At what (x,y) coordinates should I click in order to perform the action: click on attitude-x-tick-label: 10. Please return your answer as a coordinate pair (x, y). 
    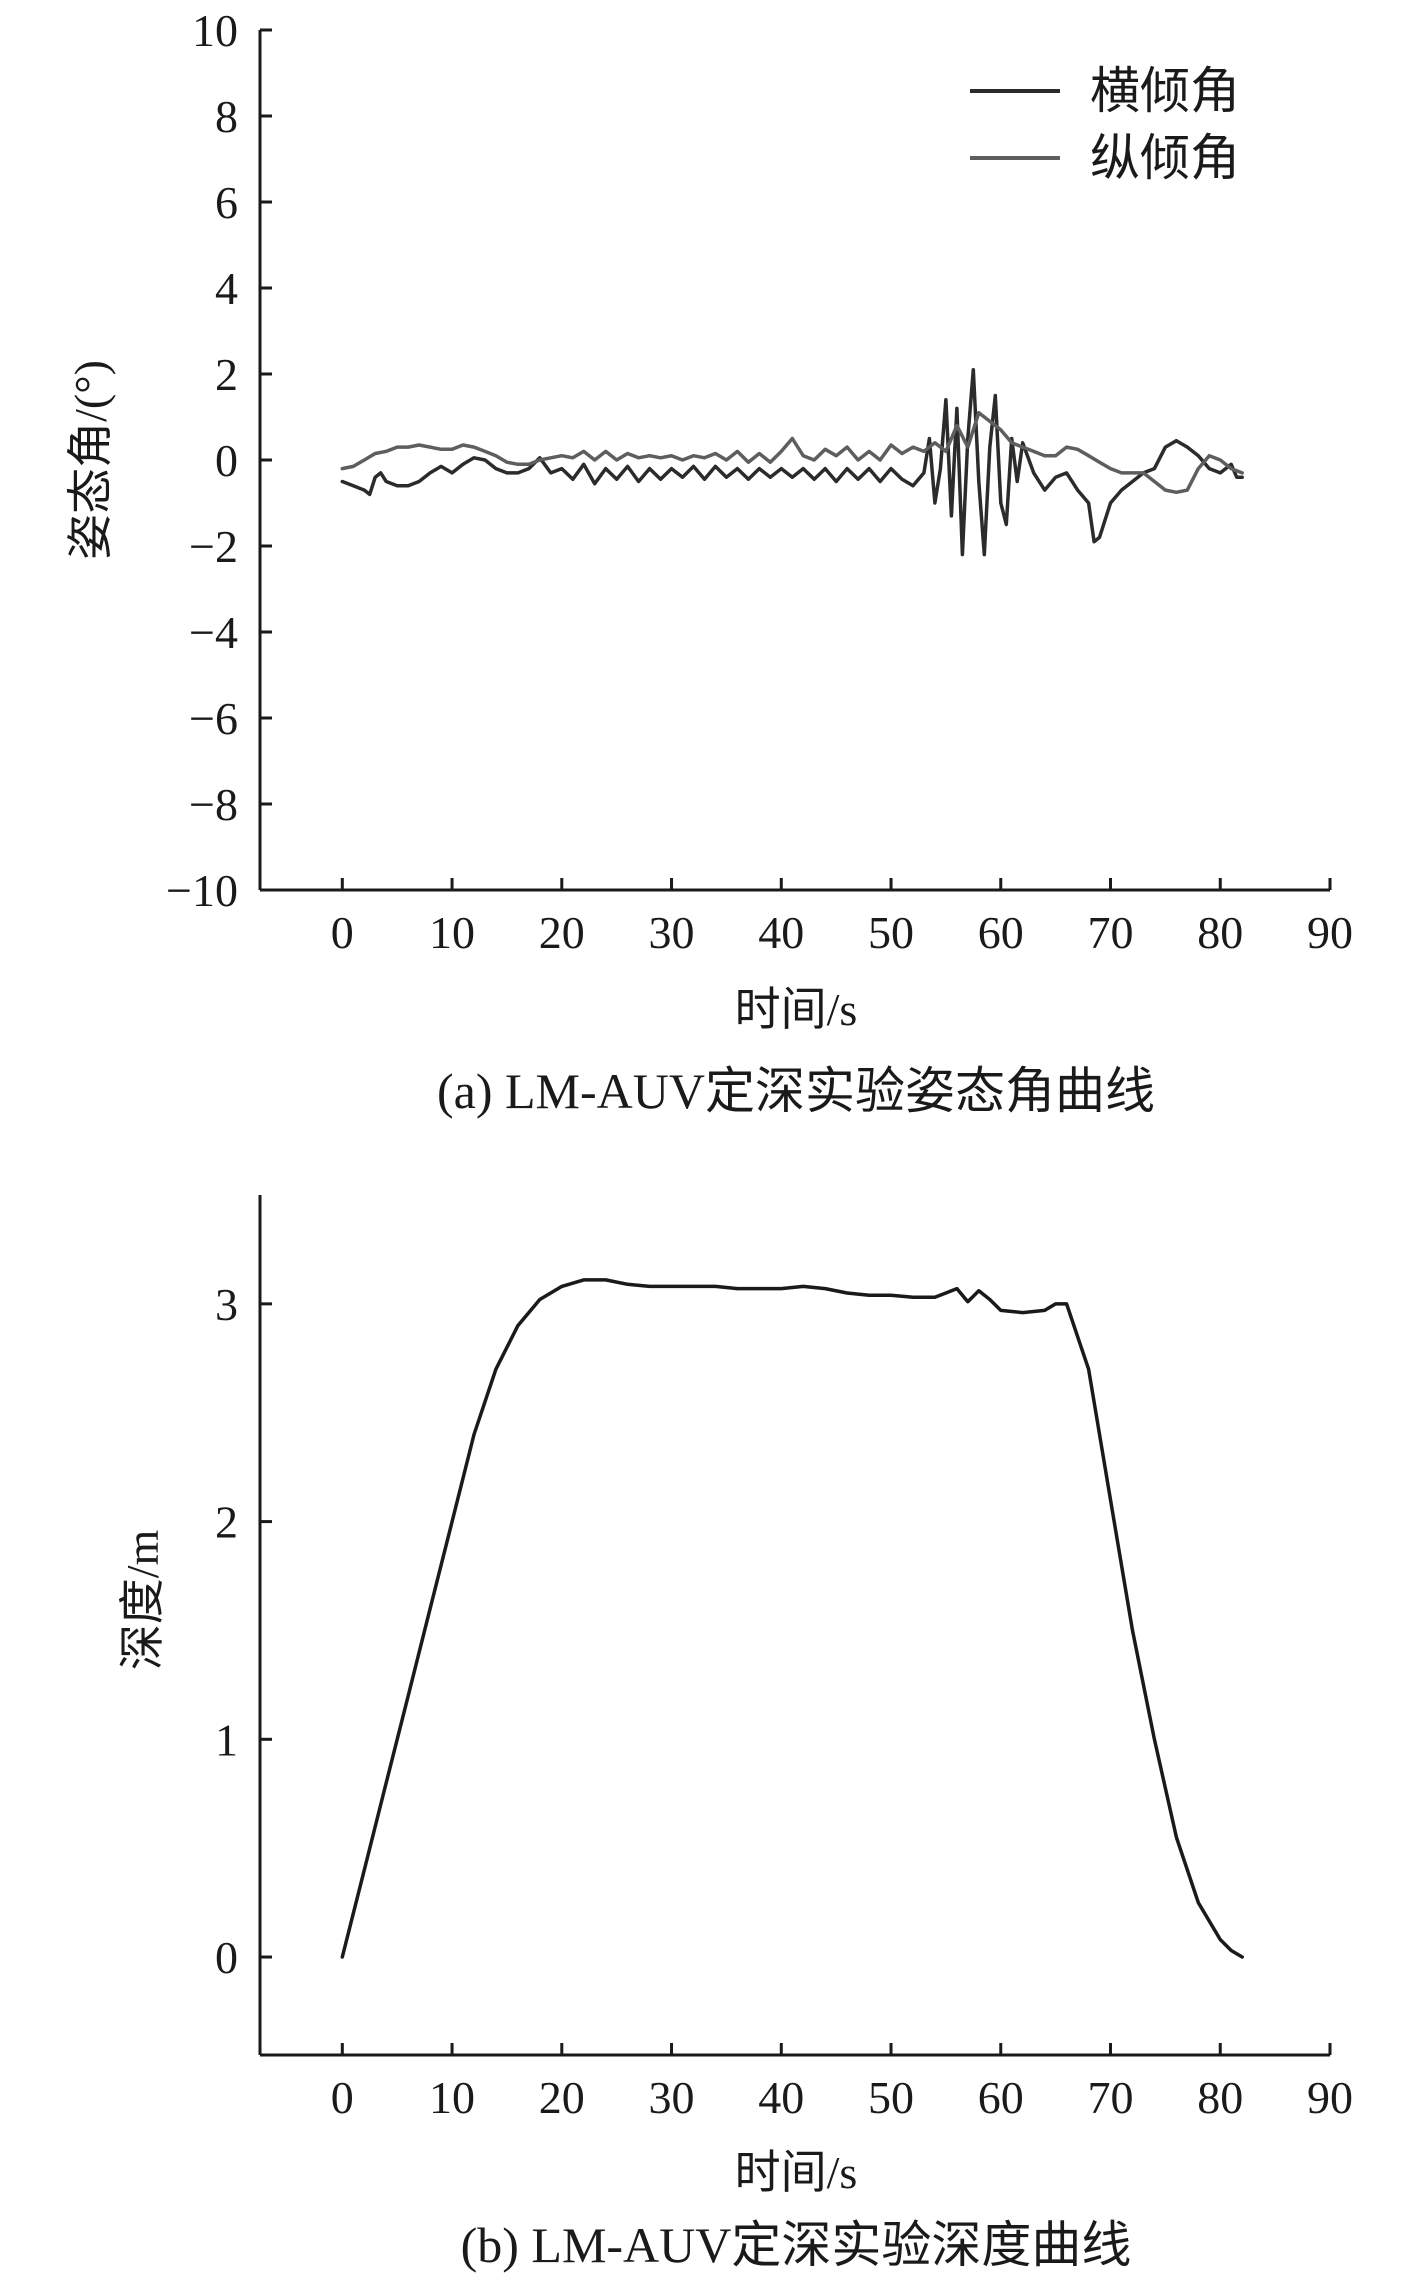
    Looking at the image, I should click on (452, 932).